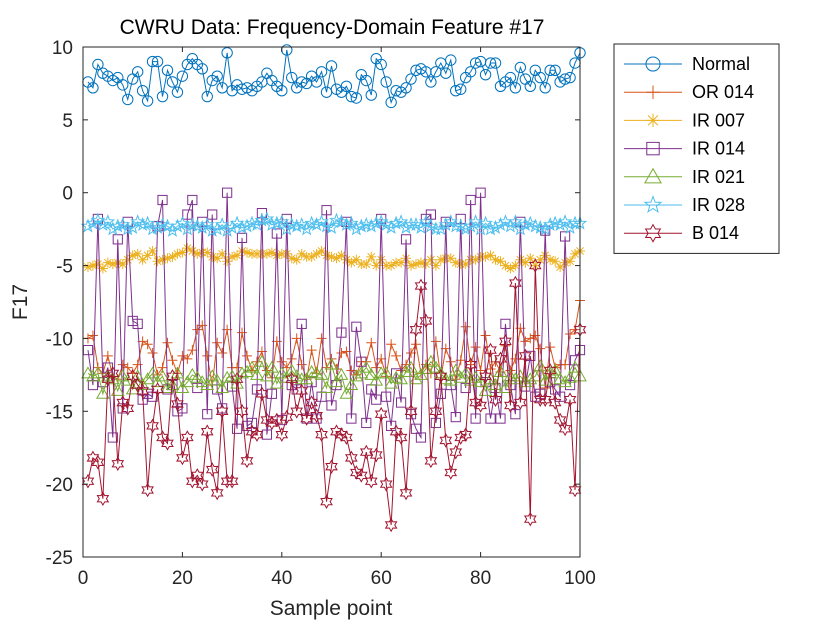  I want to click on y-tick-label: -25, so click(59, 558).